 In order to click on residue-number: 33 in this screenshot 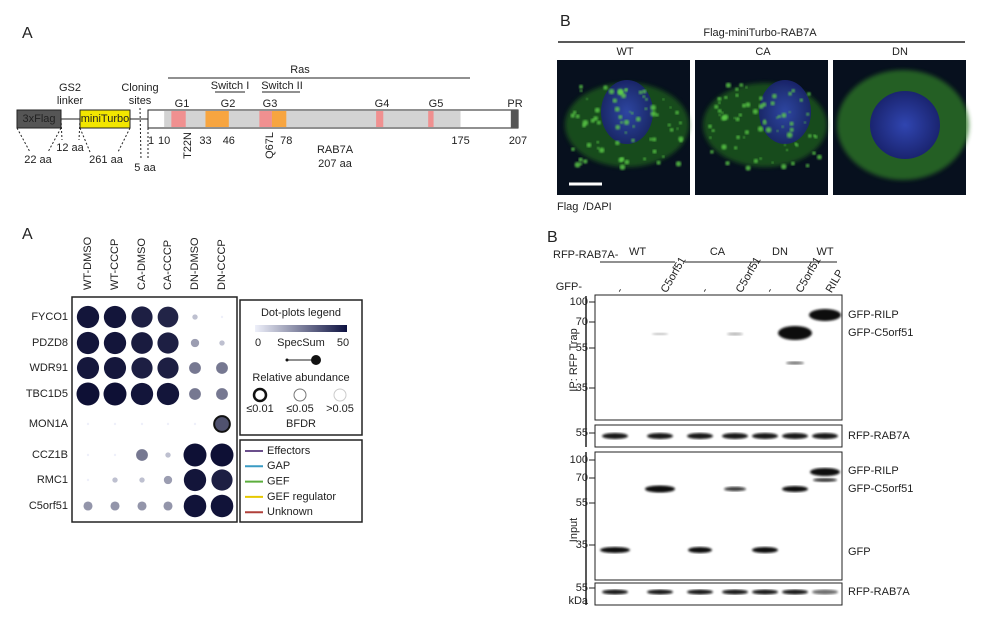, I will do `click(205, 141)`.